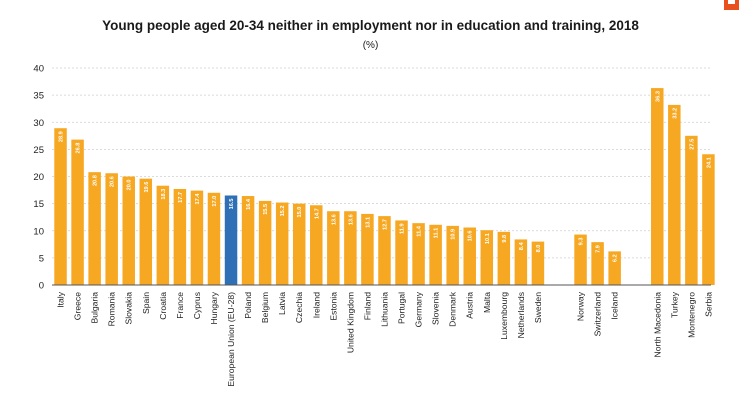 Image resolution: width=741 pixels, height=408 pixels. Describe the element at coordinates (368, 222) in the screenshot. I see `data-label: 13.1` at that location.